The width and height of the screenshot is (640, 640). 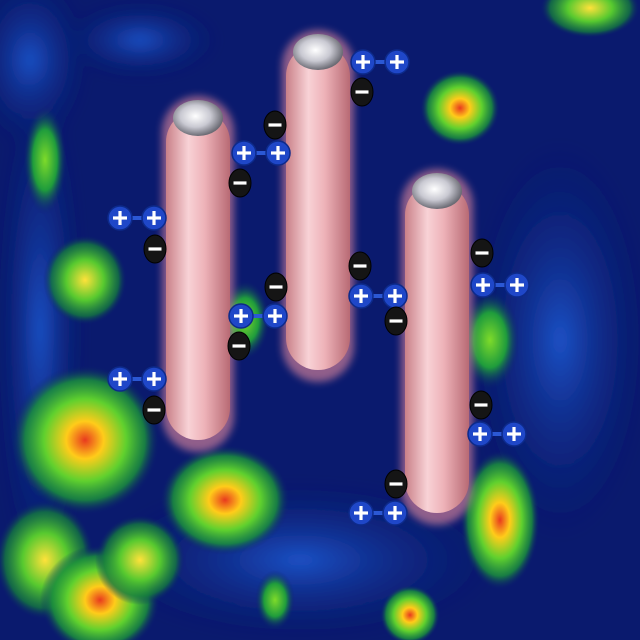 I want to click on rod-left, so click(x=198, y=274).